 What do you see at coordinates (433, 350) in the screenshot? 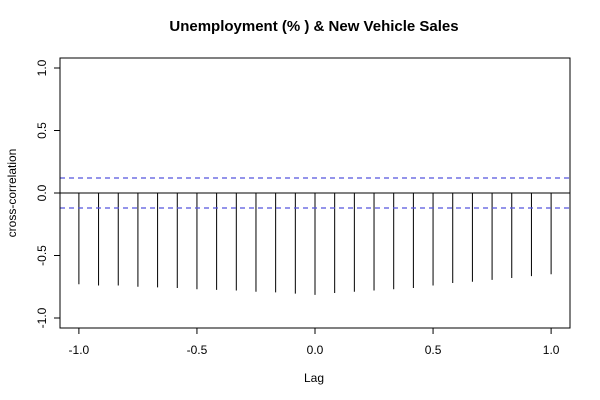
I see `x-tick-label-3: 0.5` at bounding box center [433, 350].